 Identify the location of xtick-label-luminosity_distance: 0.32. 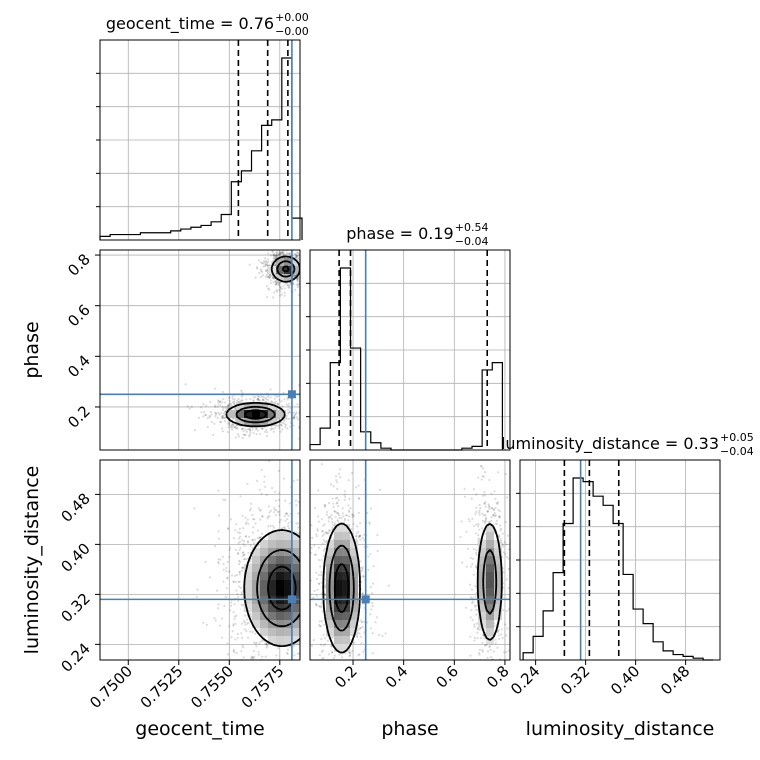
(575, 680).